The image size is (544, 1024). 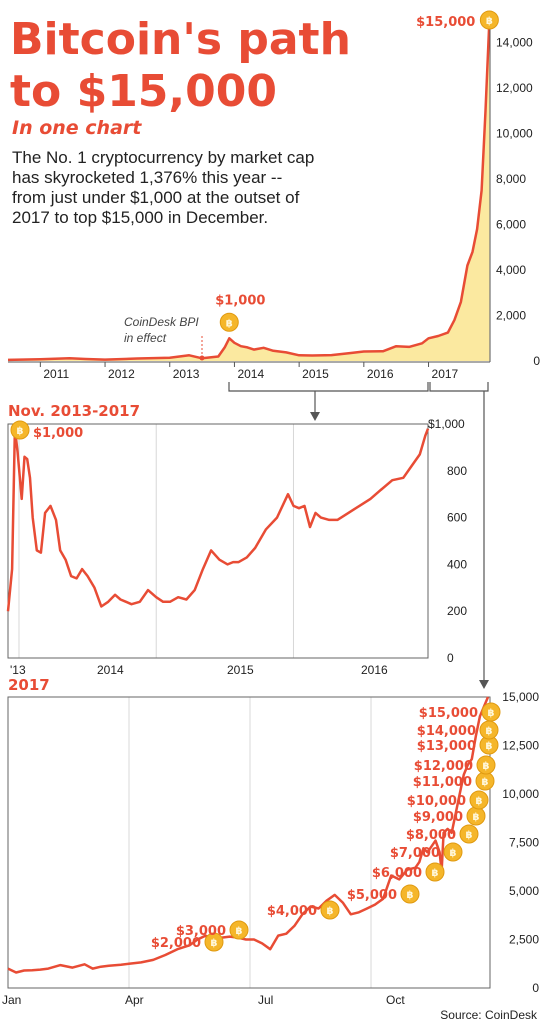 I want to click on y-tick-label: 12,500, so click(x=520, y=746).